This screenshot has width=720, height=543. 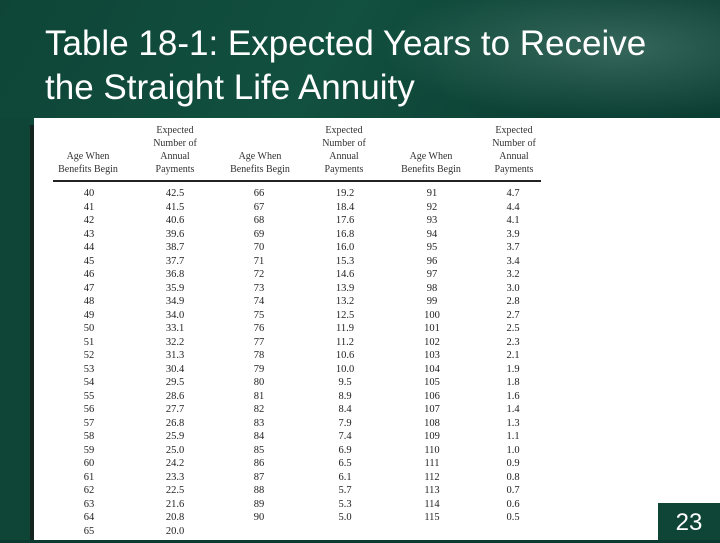 I want to click on payments-cell: 31.3, so click(x=175, y=356).